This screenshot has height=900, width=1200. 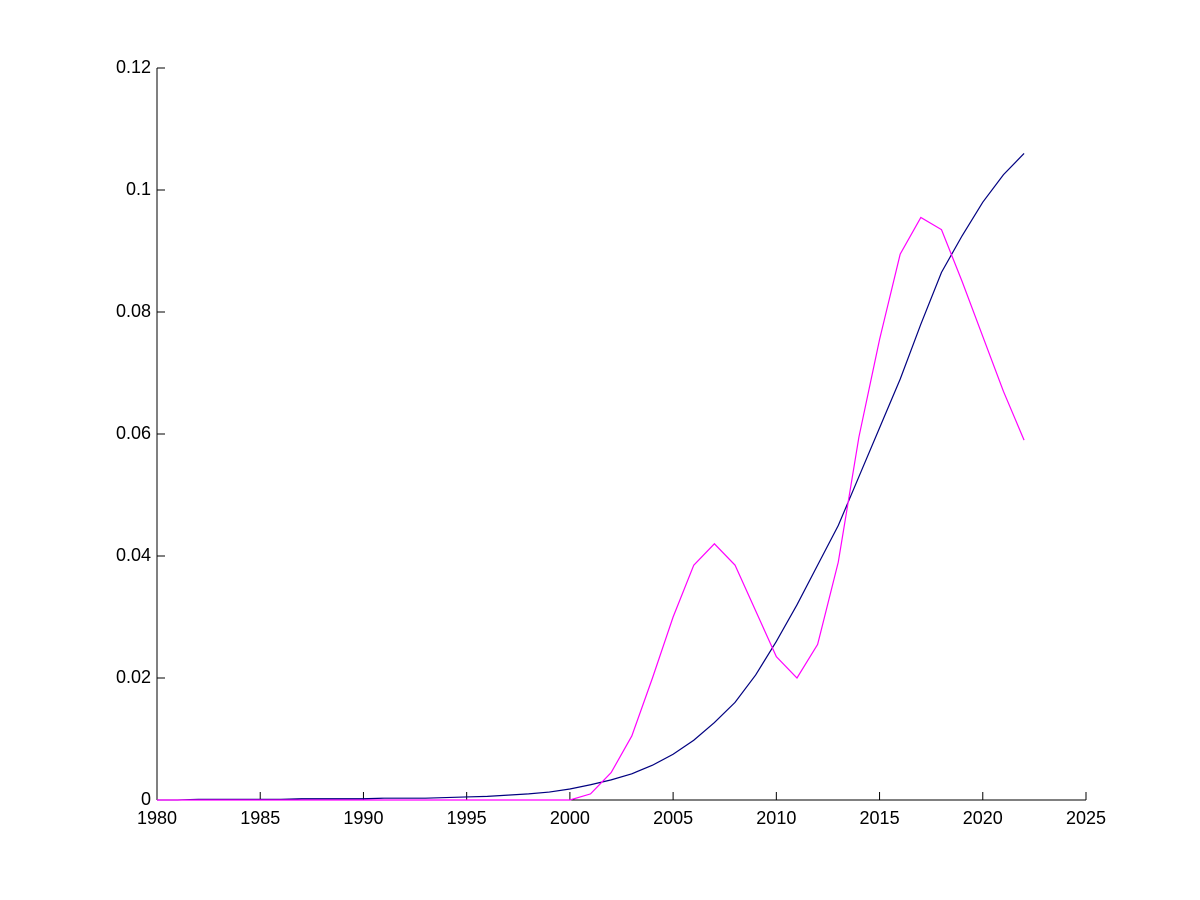 I want to click on y-tick-label: 0, so click(x=146, y=799).